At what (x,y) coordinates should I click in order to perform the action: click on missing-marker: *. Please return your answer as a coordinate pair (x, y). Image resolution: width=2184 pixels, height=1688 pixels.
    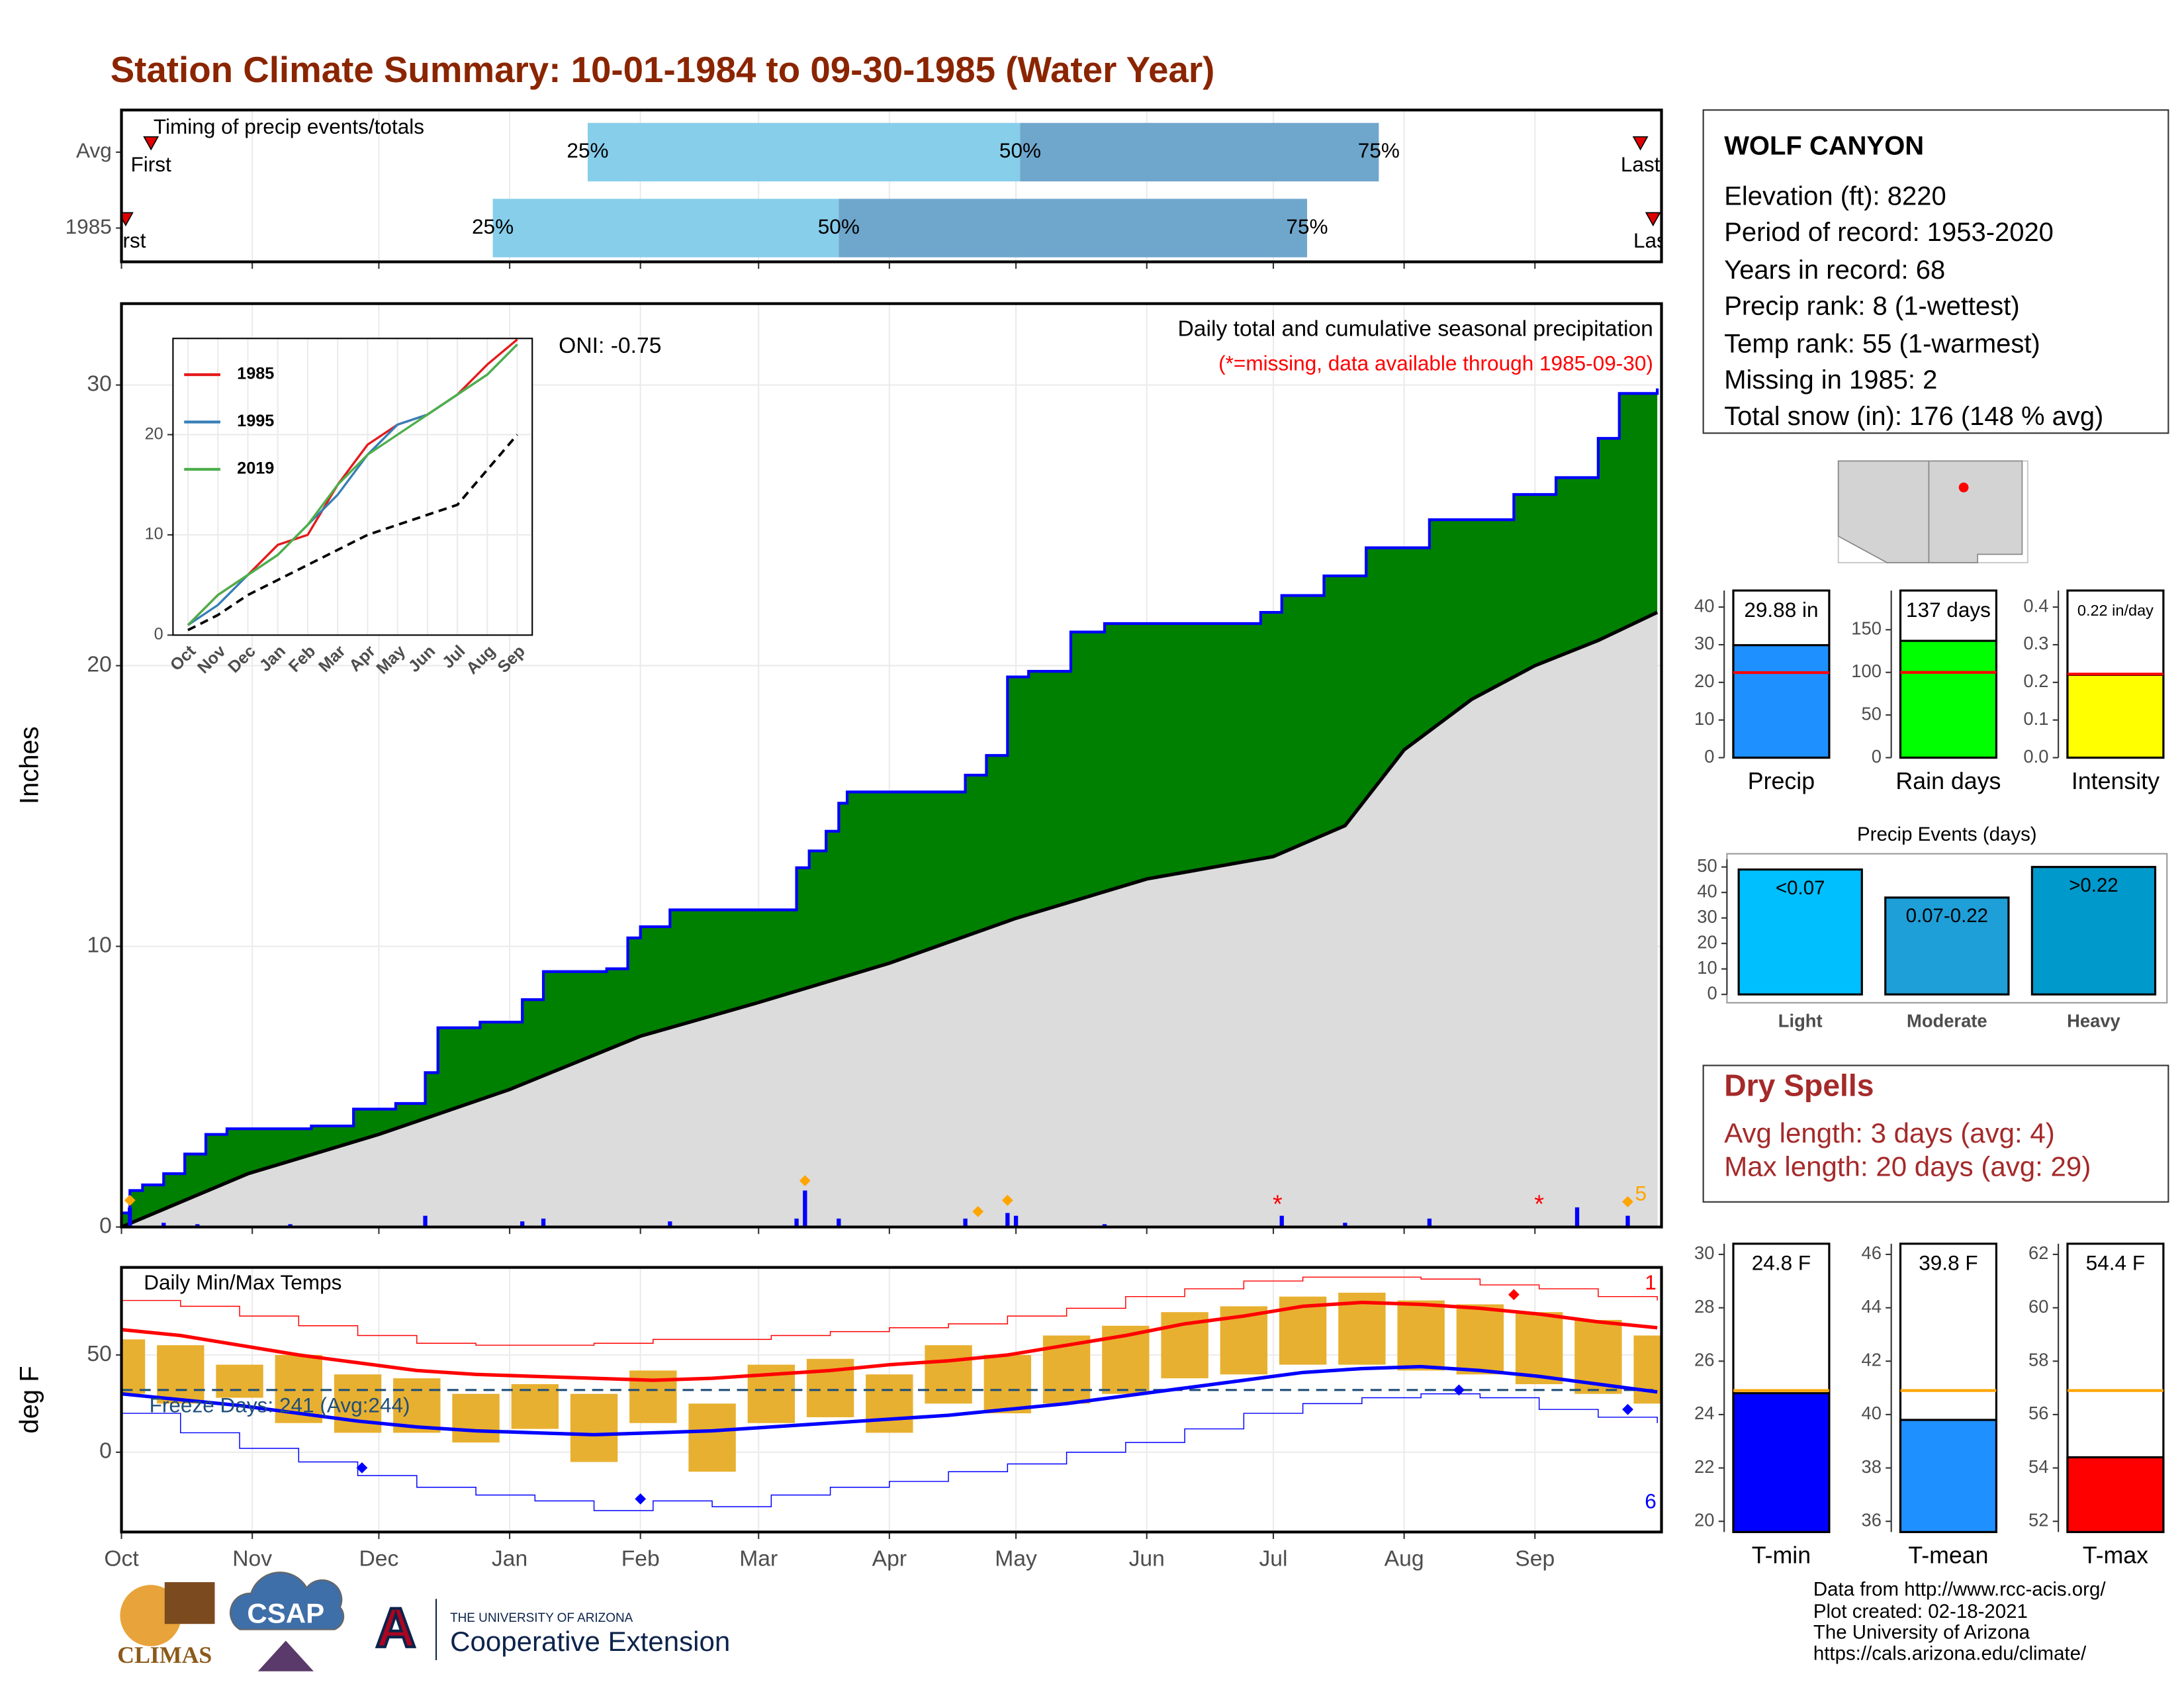
    Looking at the image, I should click on (1539, 1205).